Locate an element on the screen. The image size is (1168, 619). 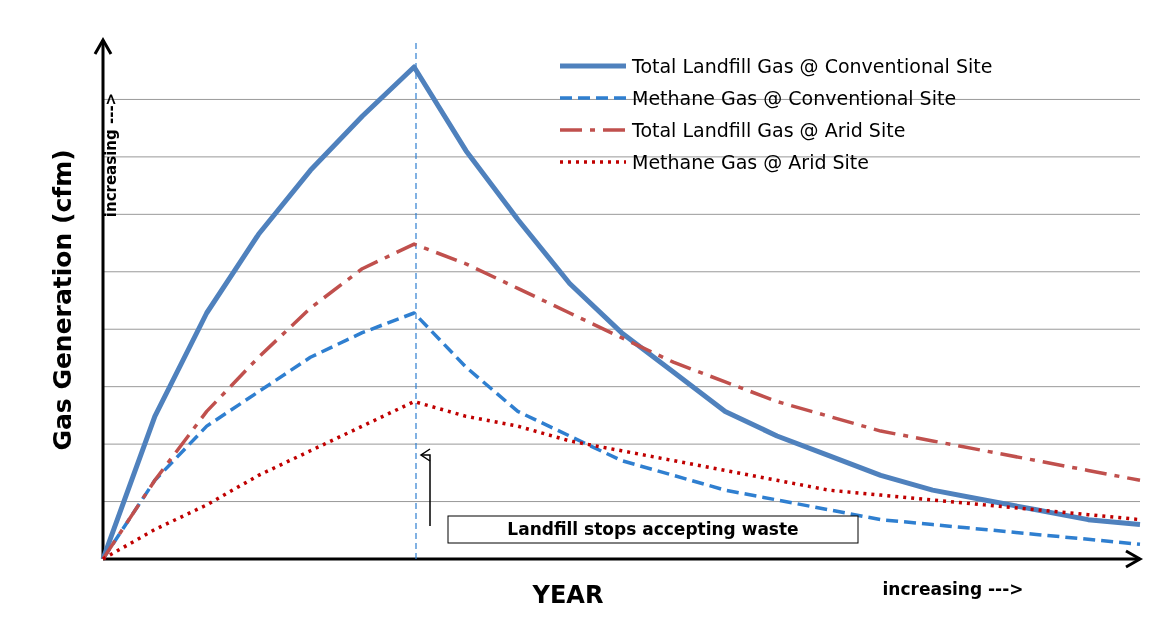
legend-label: Total Landfill Gas @ Arid Site is located at coordinates (768, 130).